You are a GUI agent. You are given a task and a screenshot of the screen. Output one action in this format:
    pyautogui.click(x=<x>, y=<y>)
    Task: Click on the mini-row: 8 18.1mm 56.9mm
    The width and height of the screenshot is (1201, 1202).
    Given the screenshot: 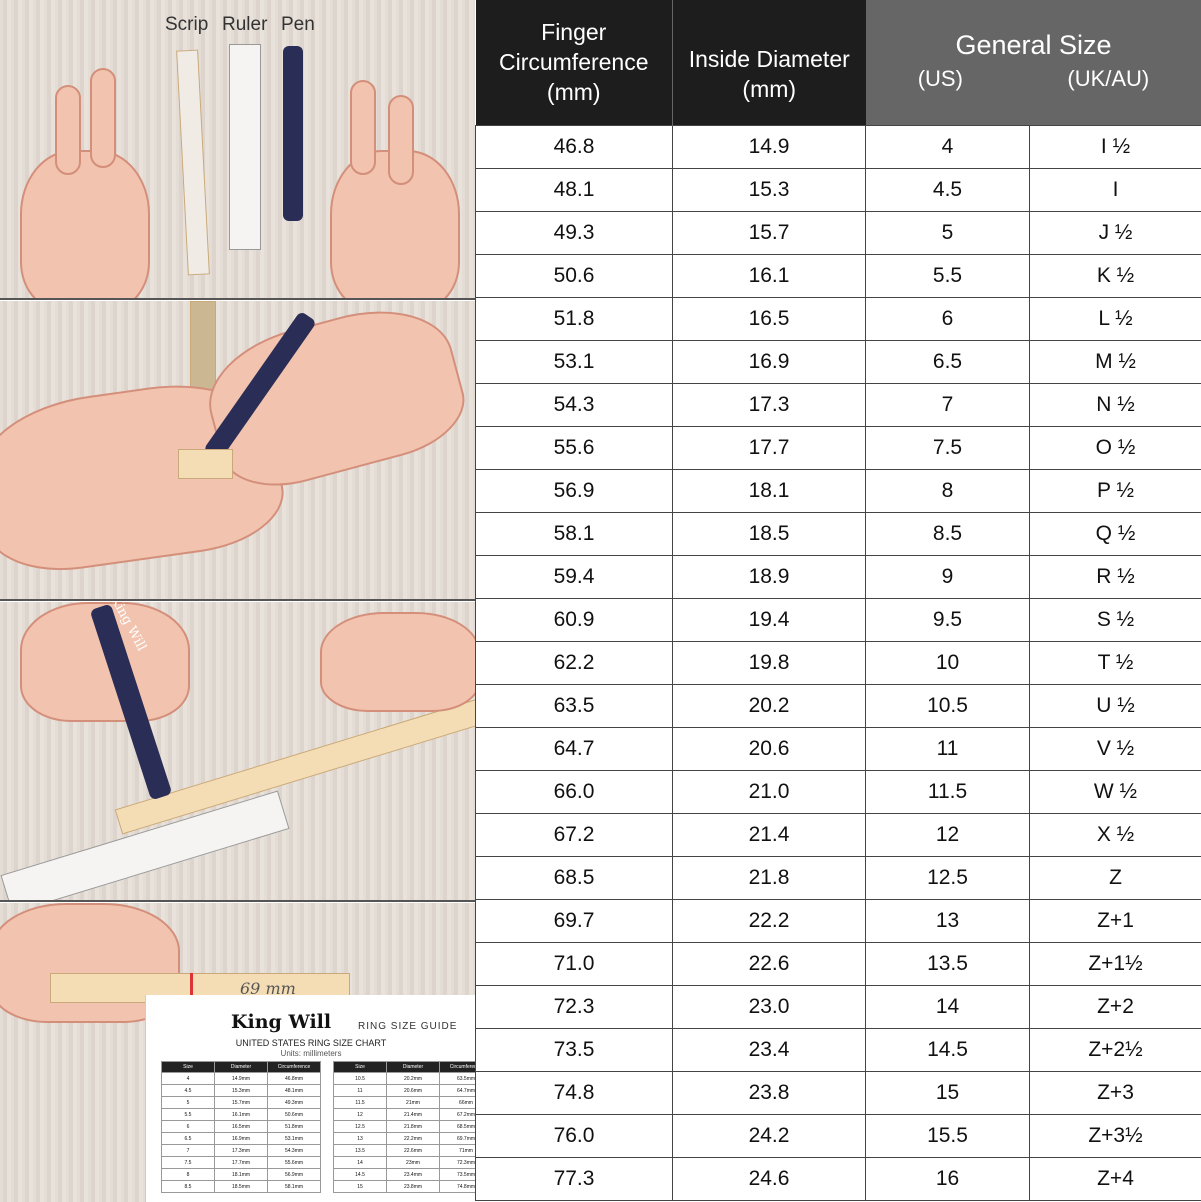 What is the action you would take?
    pyautogui.click(x=241, y=1174)
    